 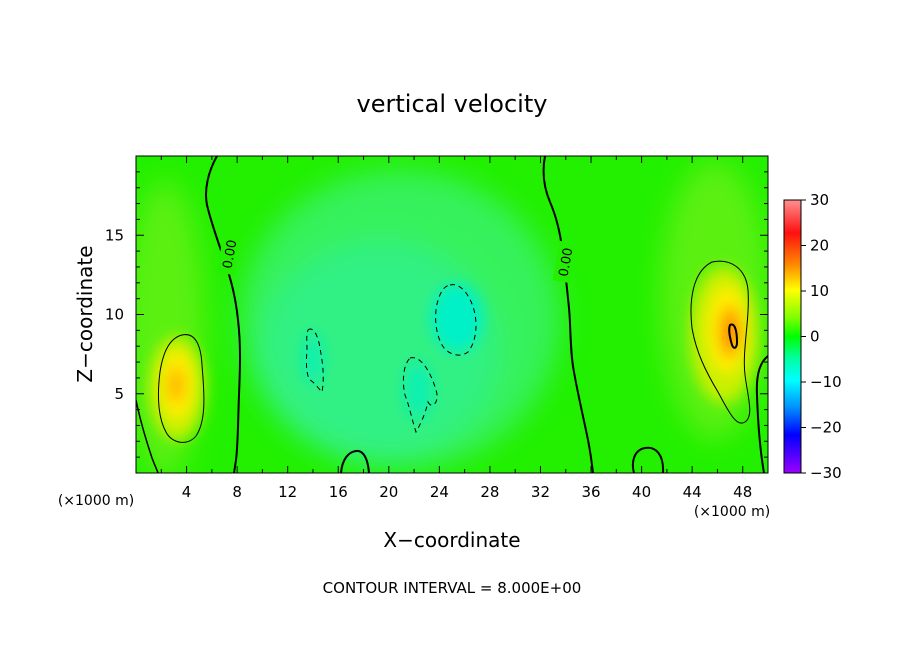 I want to click on contour-8-right, so click(x=720, y=342).